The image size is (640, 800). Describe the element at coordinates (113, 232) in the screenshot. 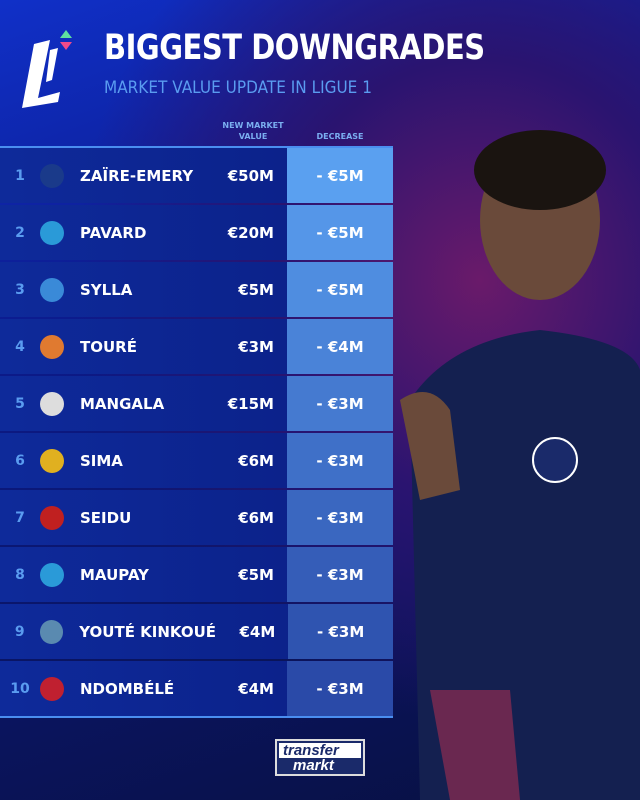

I see `player-name: PAVARD` at that location.